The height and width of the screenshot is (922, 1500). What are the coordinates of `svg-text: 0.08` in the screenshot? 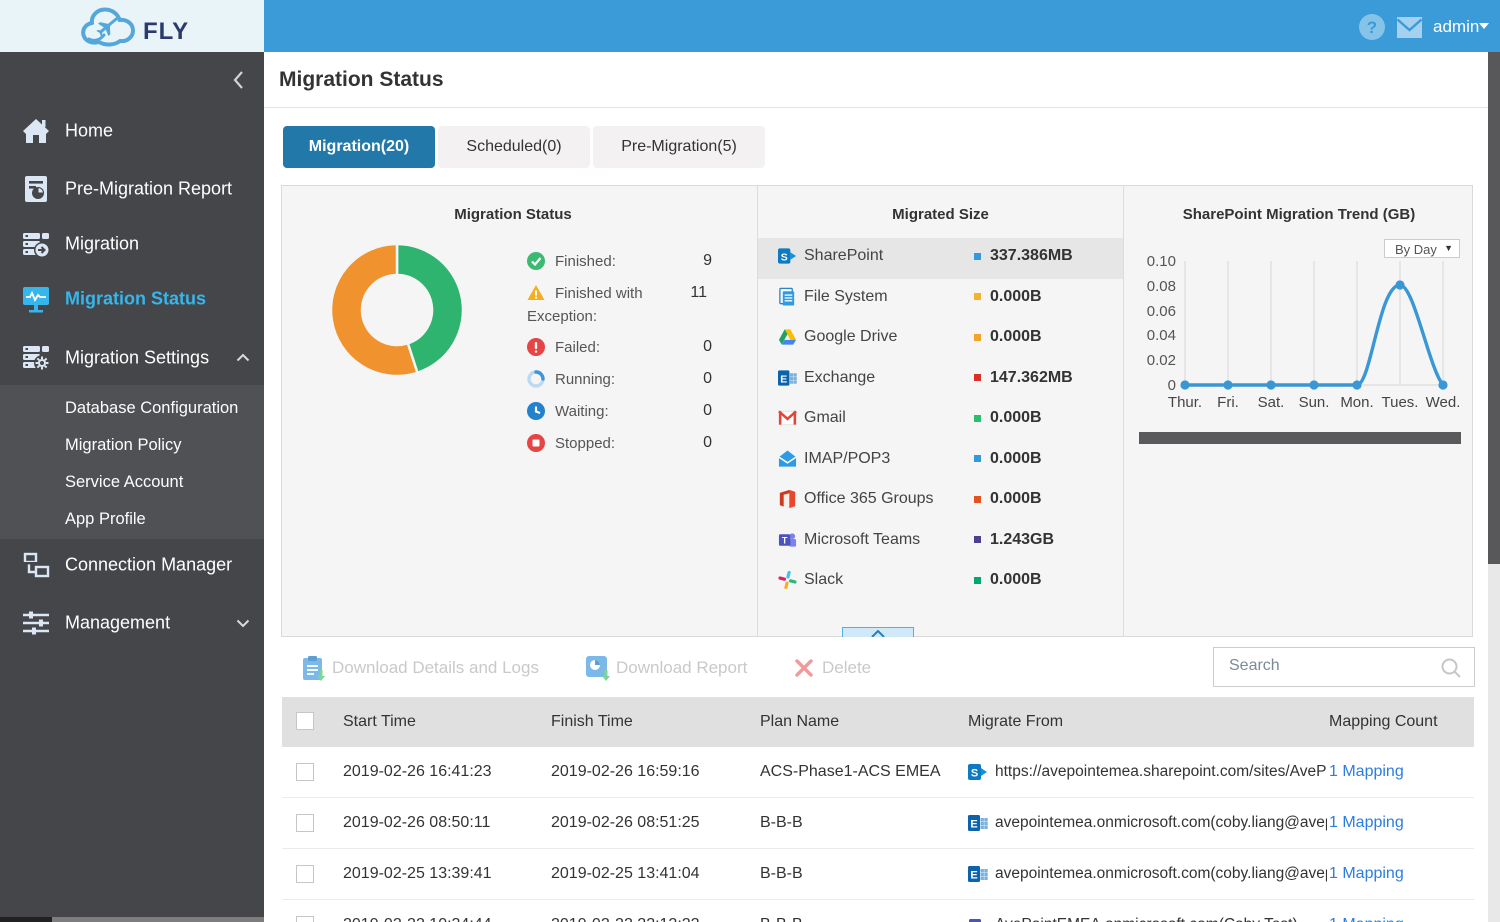 It's located at (1161, 286).